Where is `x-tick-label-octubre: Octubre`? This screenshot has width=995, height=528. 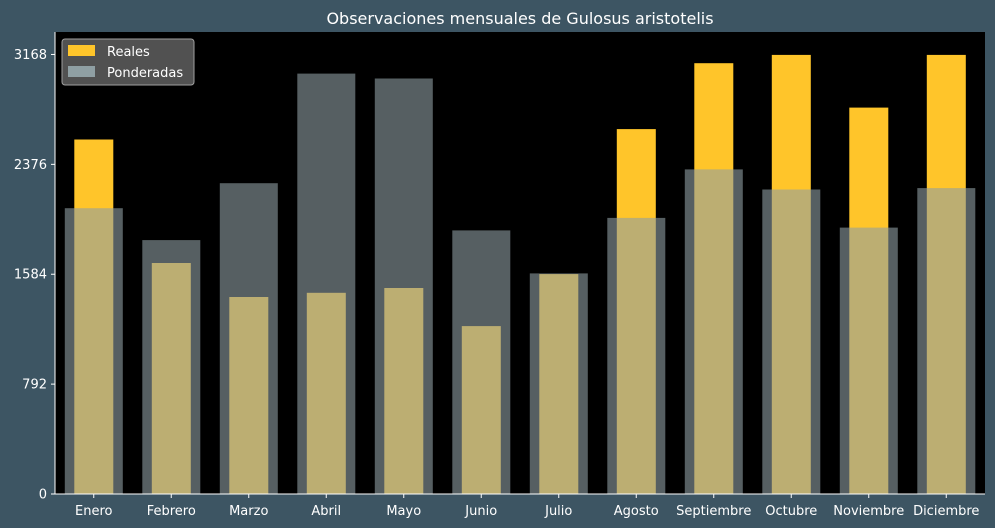
x-tick-label-octubre: Octubre is located at coordinates (791, 511).